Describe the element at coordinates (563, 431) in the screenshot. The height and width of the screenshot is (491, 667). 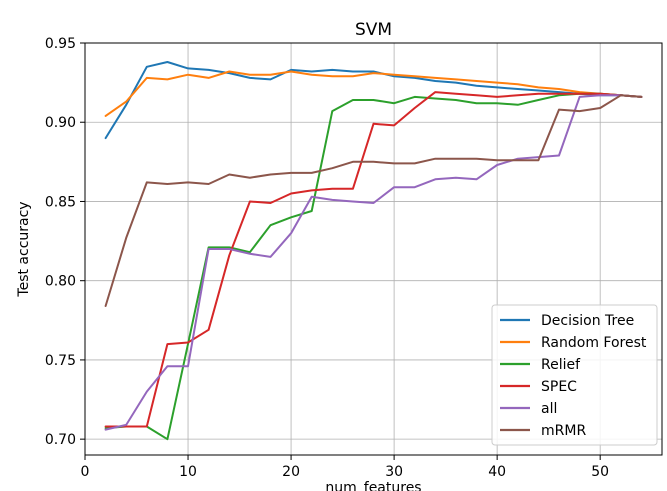
I see `legend-label: mRMR` at that location.